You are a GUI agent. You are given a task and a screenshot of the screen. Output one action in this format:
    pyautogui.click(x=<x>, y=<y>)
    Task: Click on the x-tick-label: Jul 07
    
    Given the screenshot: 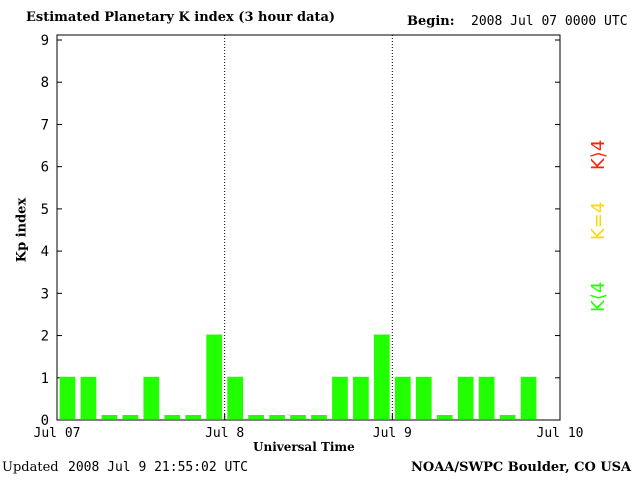 What is the action you would take?
    pyautogui.click(x=57, y=433)
    